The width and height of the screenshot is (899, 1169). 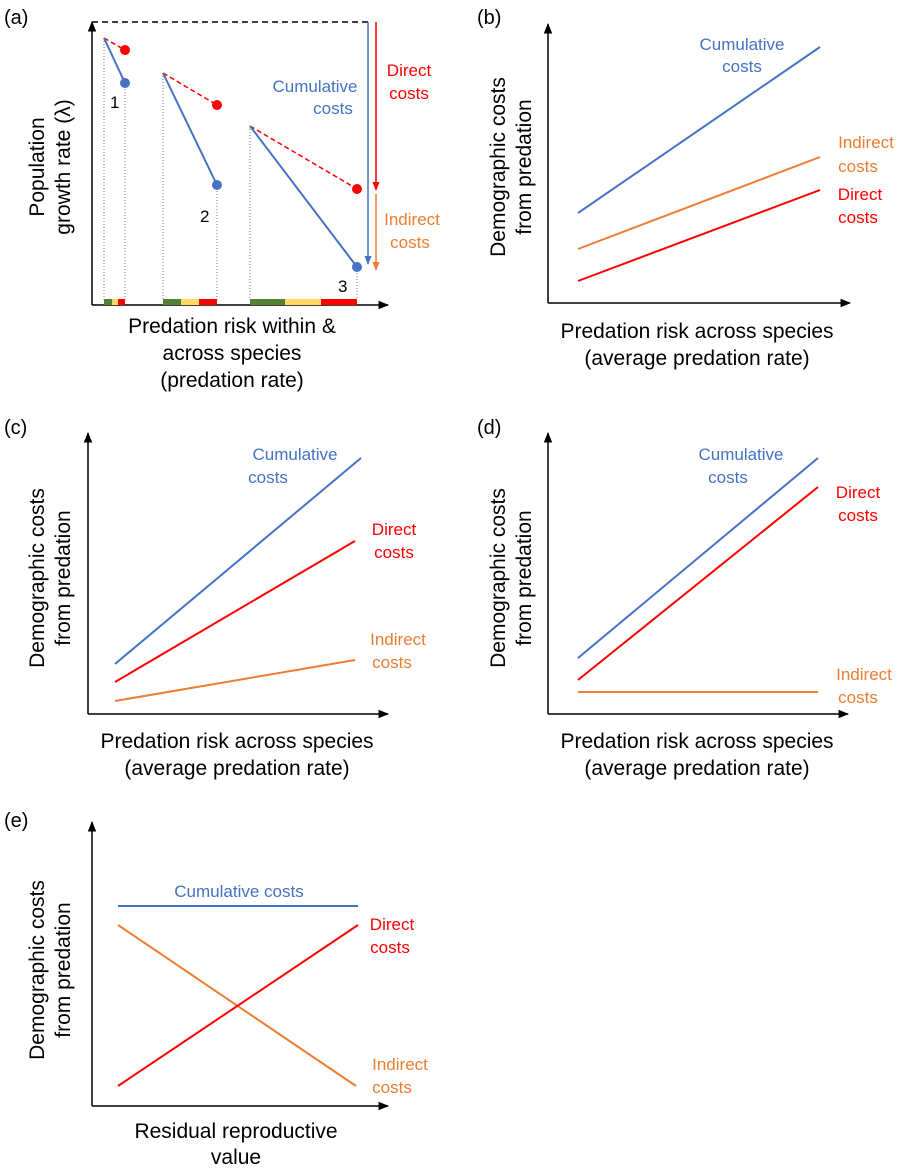 What do you see at coordinates (236, 768) in the screenshot?
I see `panel-c-xlabel-2: (average predation rate)` at bounding box center [236, 768].